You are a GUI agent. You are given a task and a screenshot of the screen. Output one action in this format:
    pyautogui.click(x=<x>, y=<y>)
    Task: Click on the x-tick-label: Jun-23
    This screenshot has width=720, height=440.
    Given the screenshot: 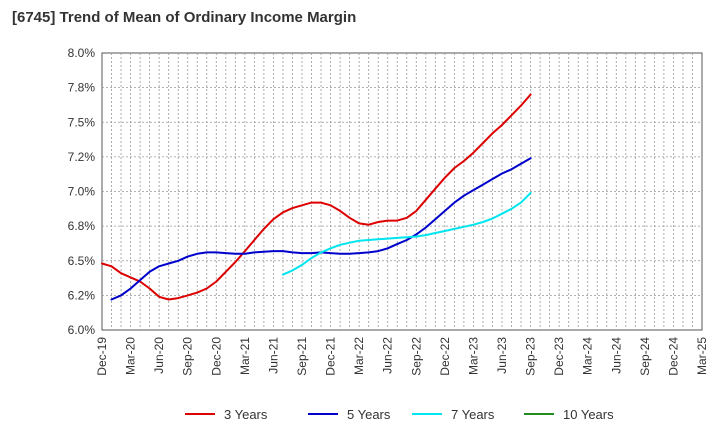 What is the action you would take?
    pyautogui.click(x=502, y=355)
    